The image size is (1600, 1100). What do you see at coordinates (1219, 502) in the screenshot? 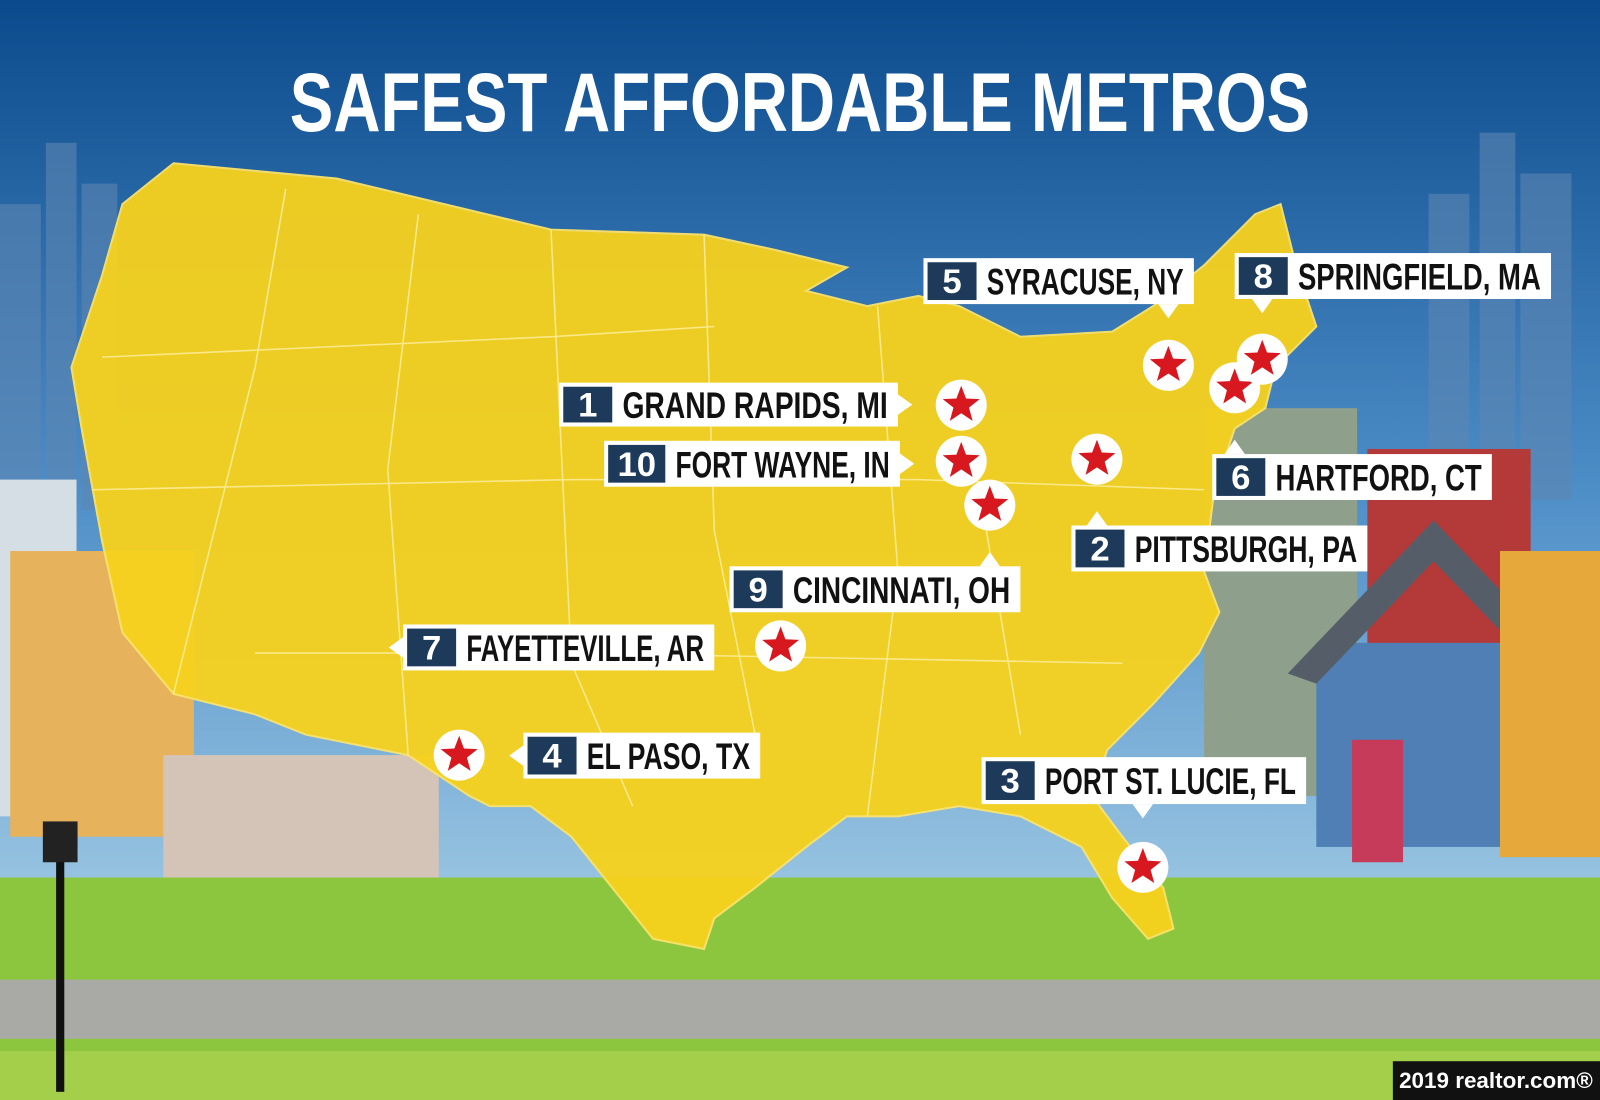
I see `metro: 2 PITTSBURGH, PA` at bounding box center [1219, 502].